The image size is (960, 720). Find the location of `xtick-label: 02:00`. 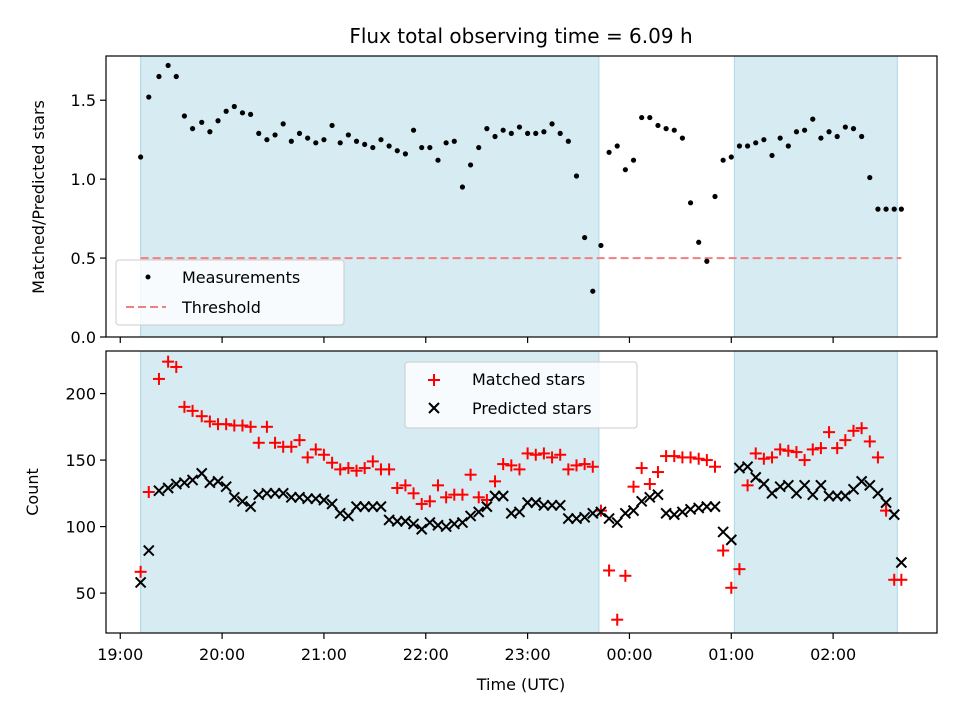

xtick-label: 02:00 is located at coordinates (833, 654).